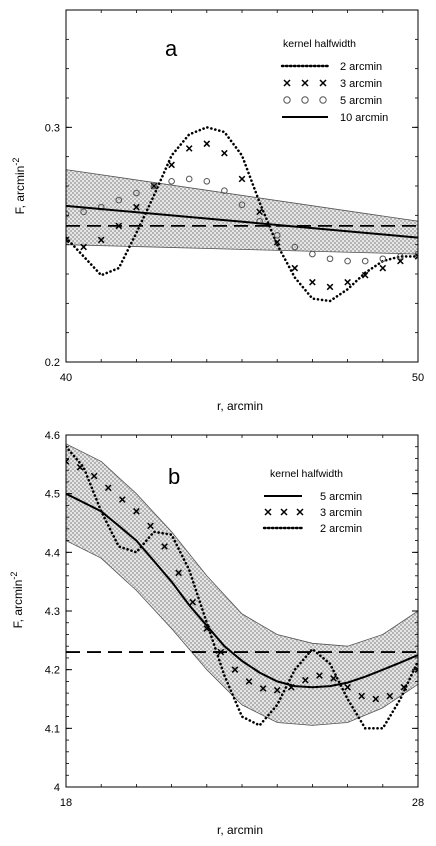  I want to click on panel-a-letter: a, so click(171, 48).